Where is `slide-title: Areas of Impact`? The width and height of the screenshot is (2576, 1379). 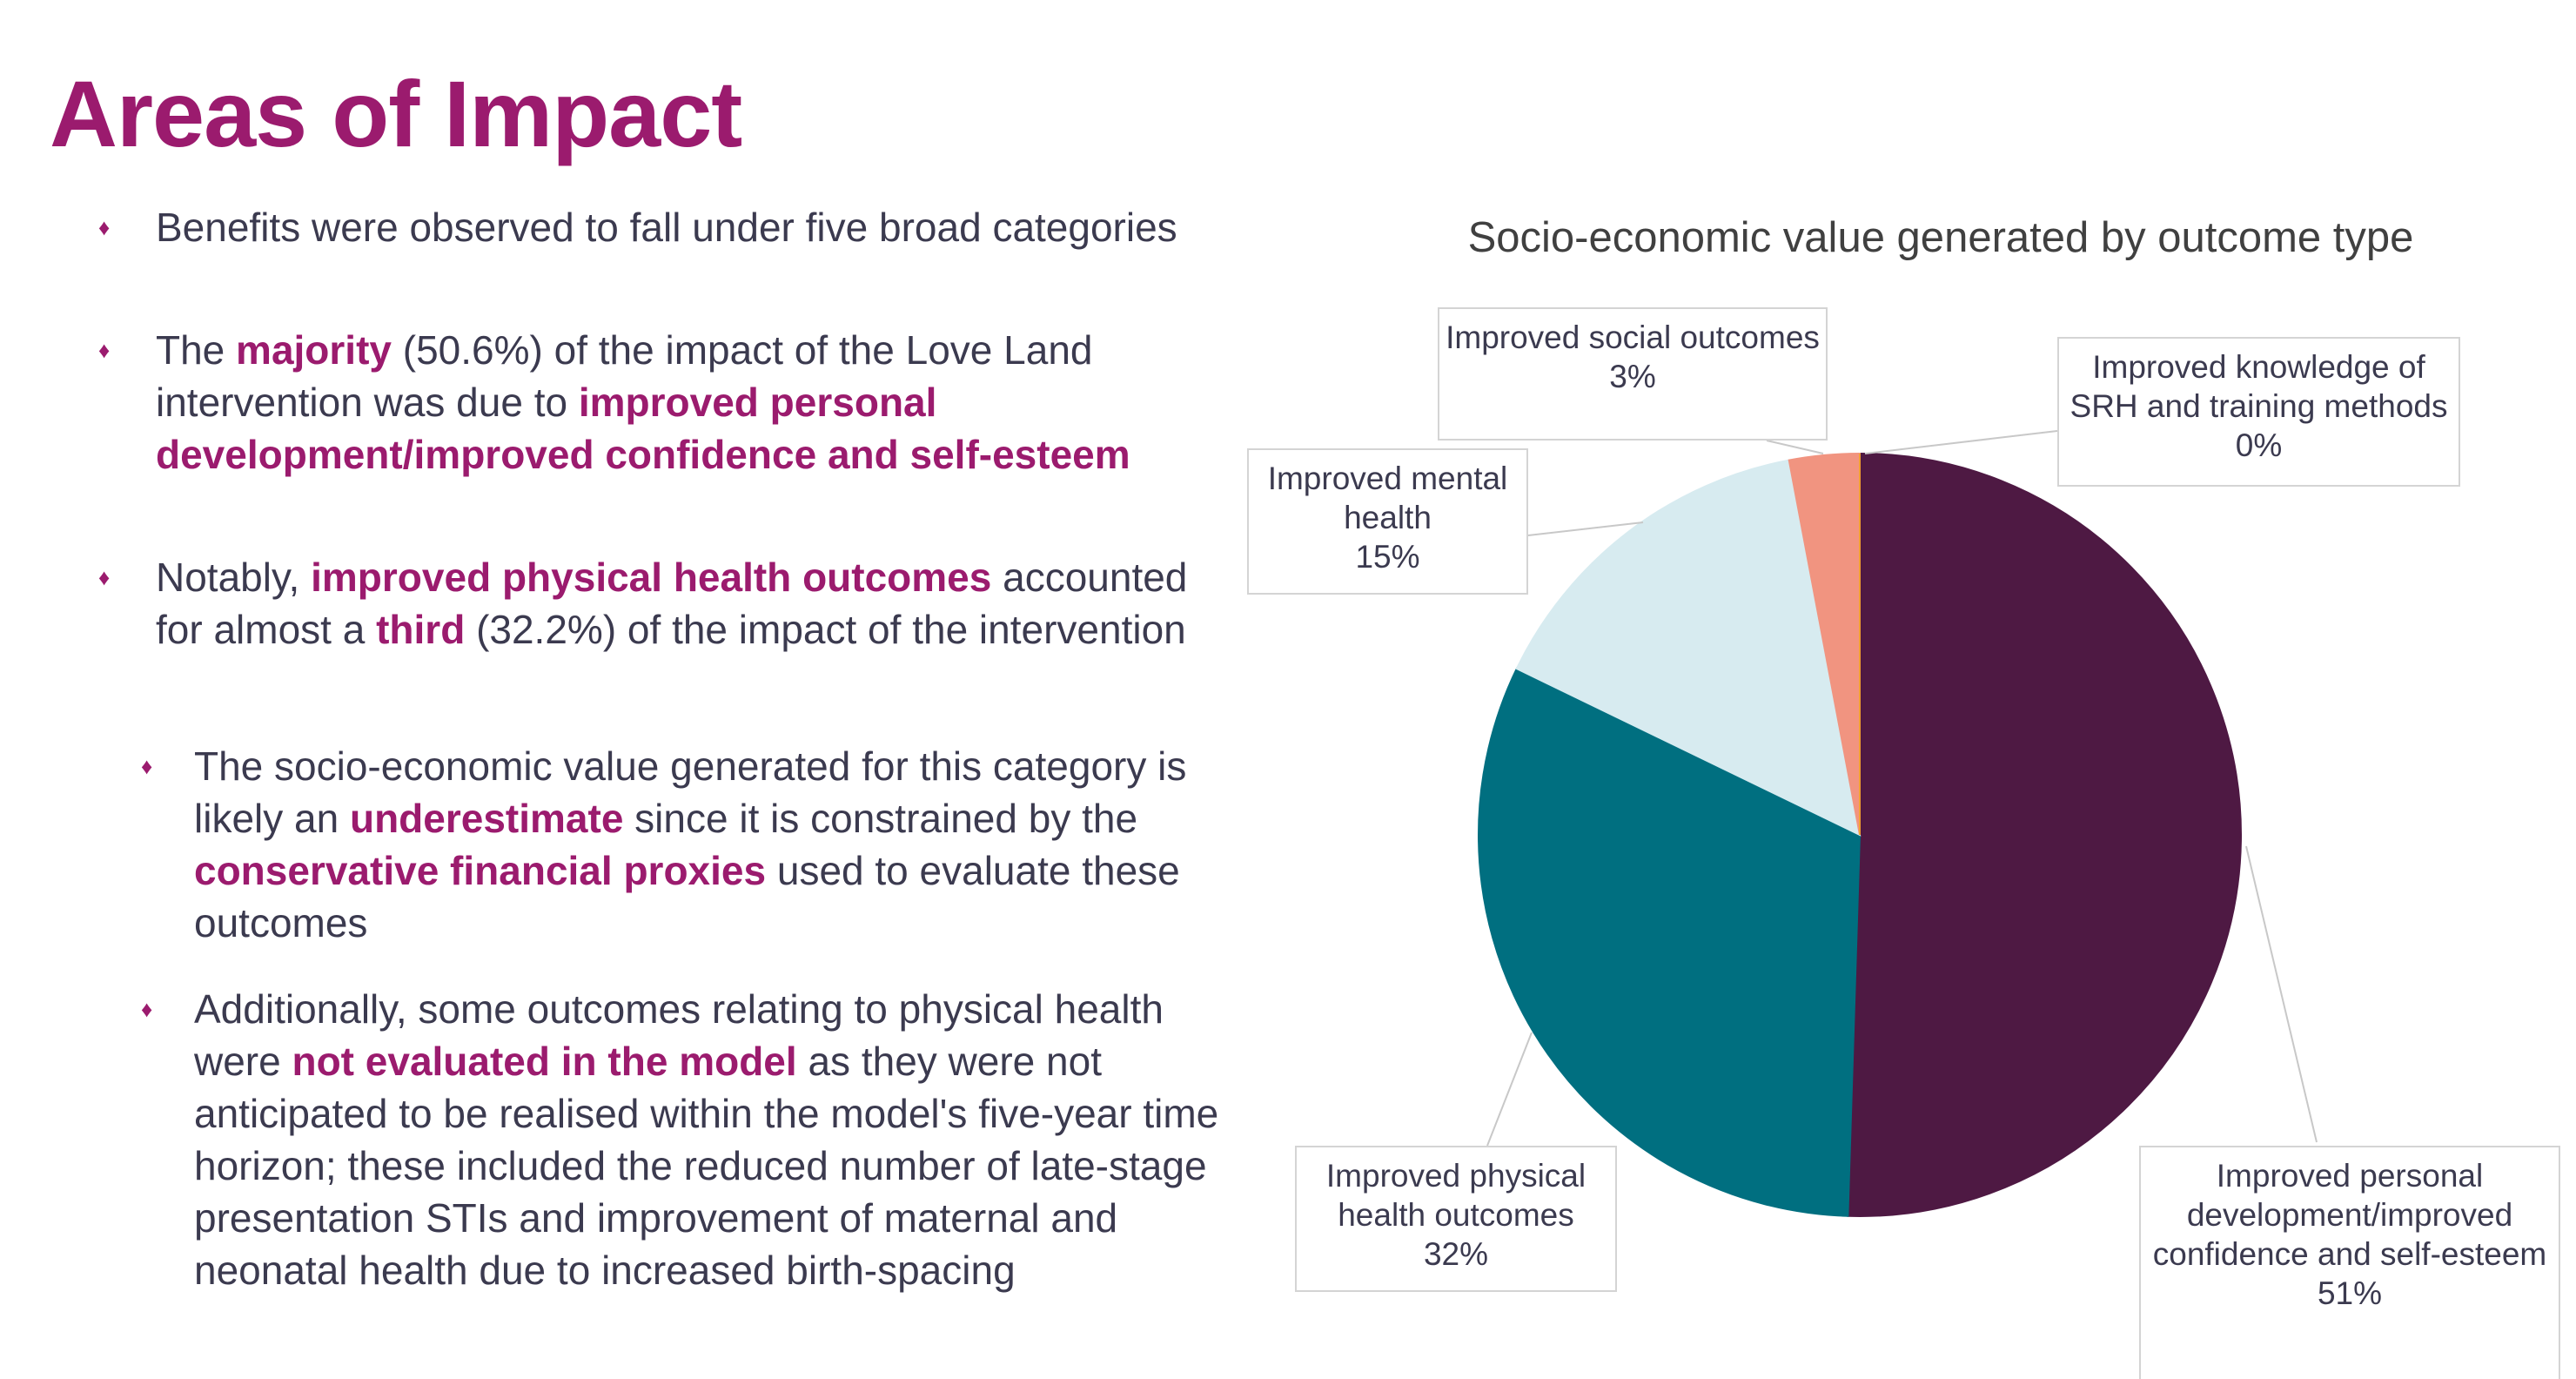 slide-title: Areas of Impact is located at coordinates (396, 113).